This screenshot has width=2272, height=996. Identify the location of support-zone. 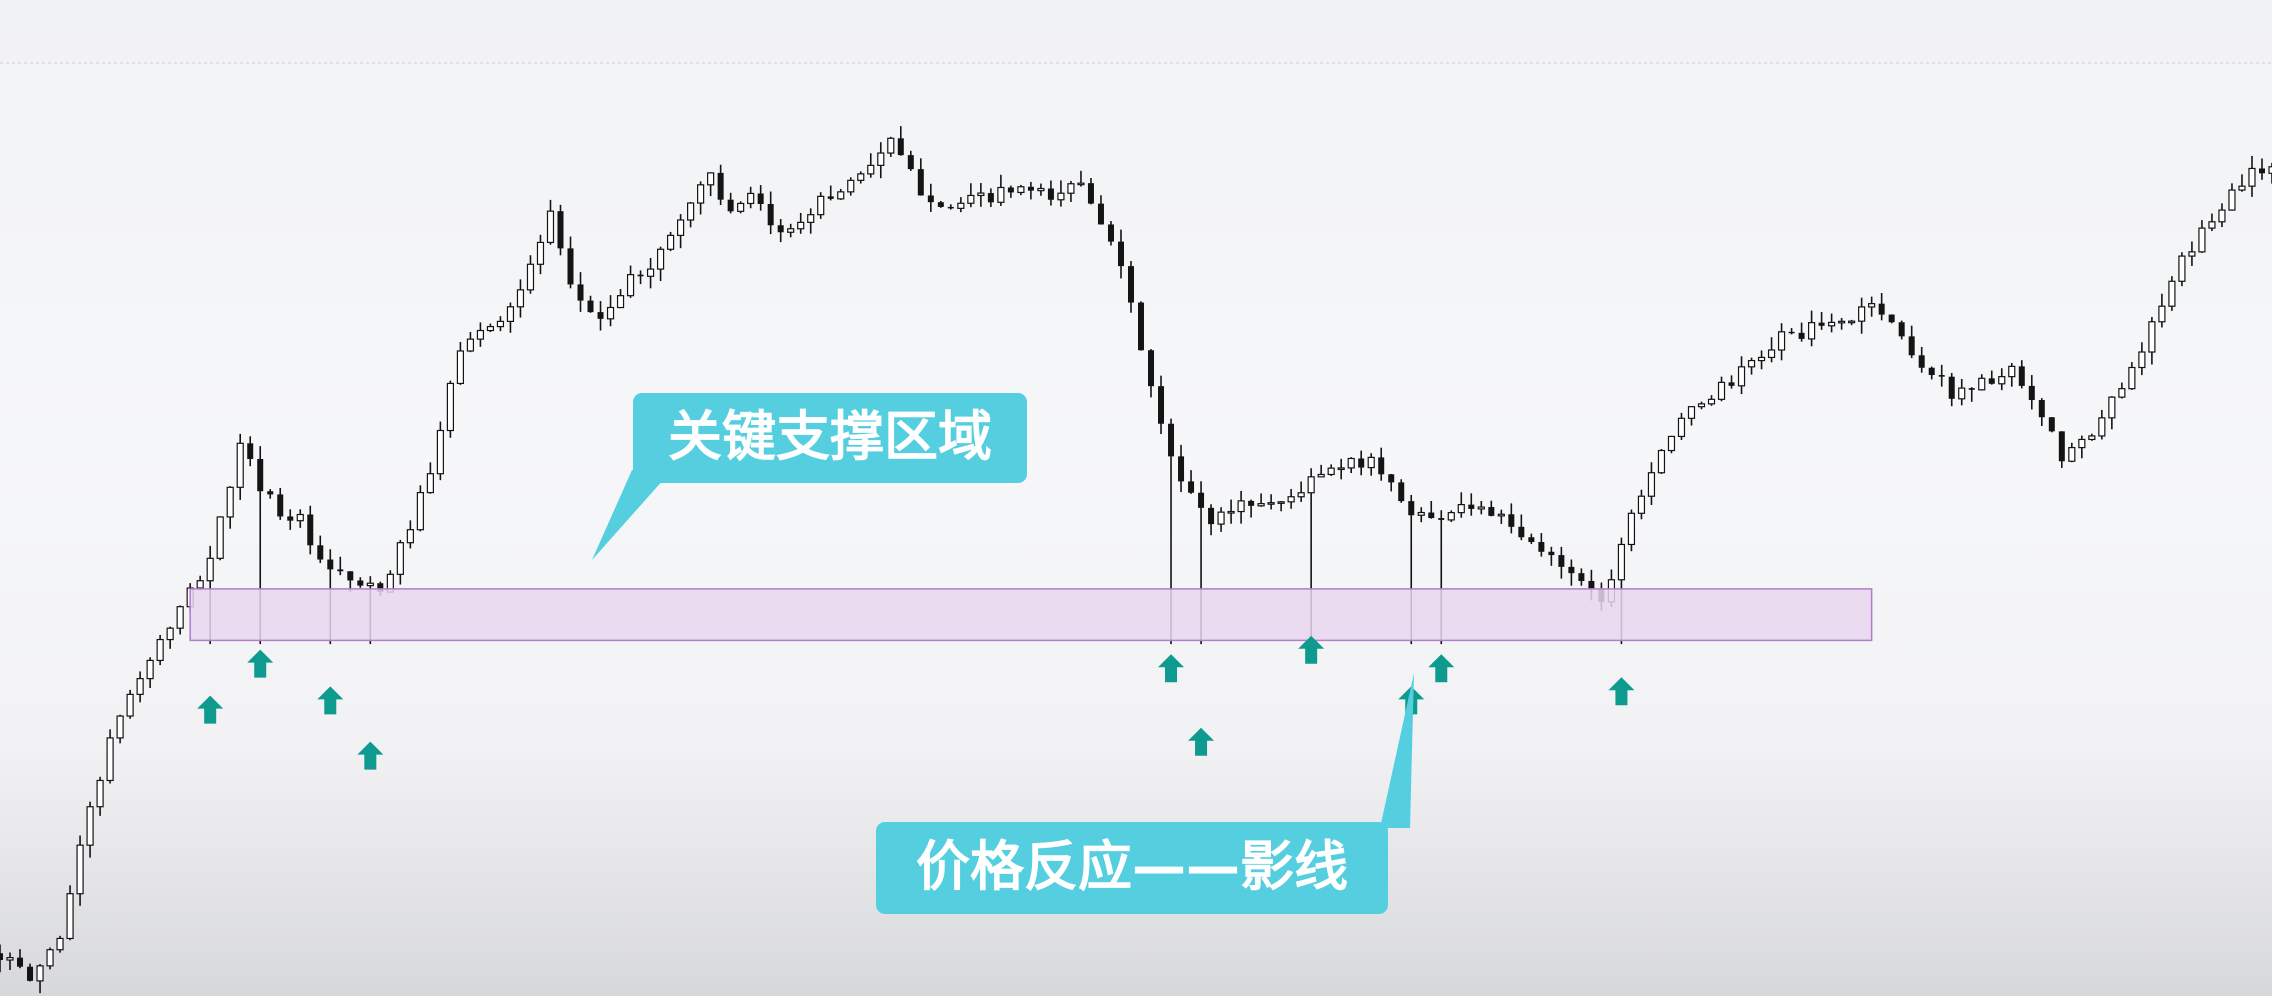
(1031, 615).